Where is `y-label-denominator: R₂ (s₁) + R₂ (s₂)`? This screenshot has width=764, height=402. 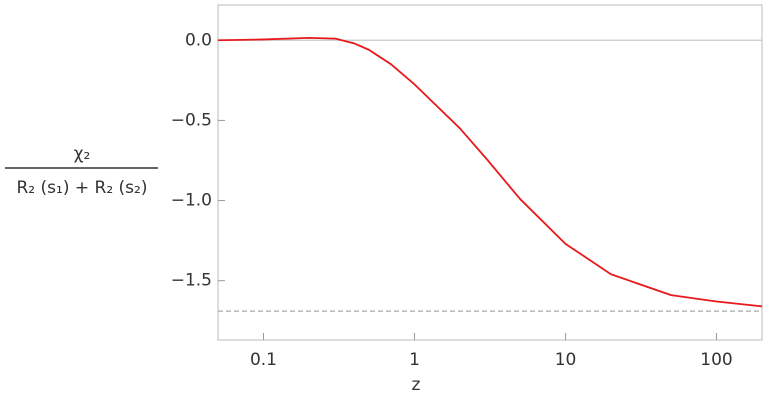
y-label-denominator: R₂ (s₁) + R₂ (s₂) is located at coordinates (82, 188).